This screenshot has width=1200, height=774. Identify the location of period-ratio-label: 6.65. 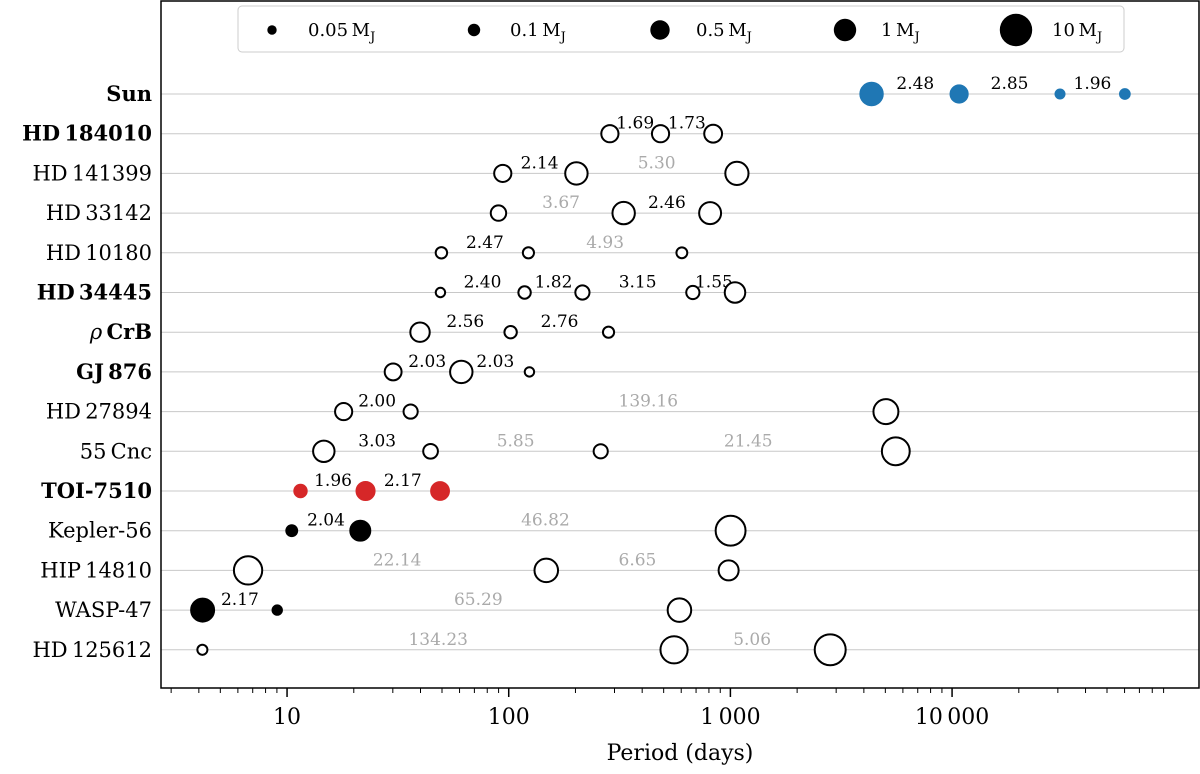
(638, 560).